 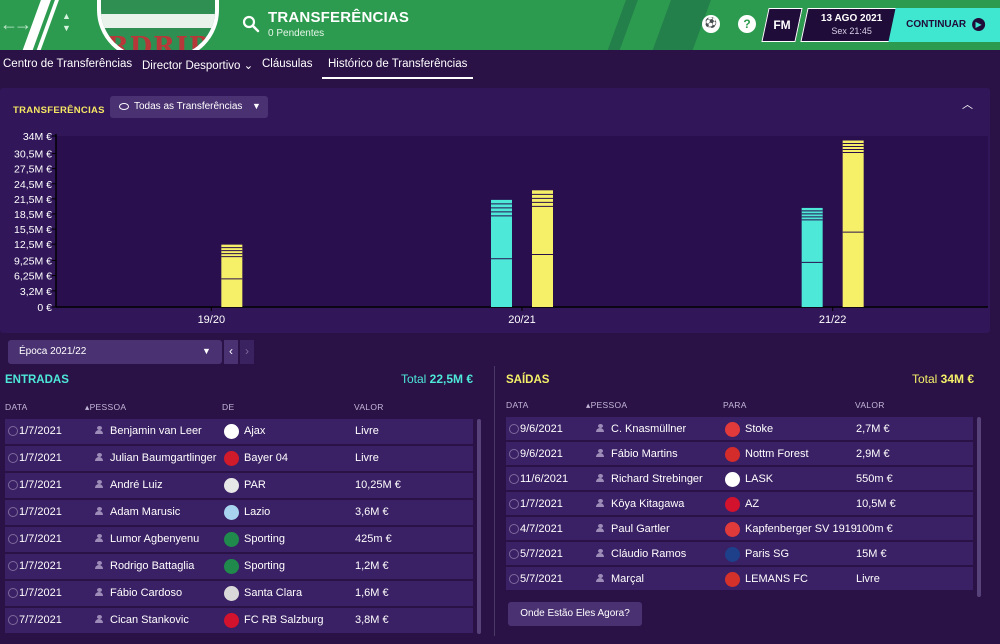 What do you see at coordinates (145, 512) in the screenshot?
I see `person-name: Adam Marusic` at bounding box center [145, 512].